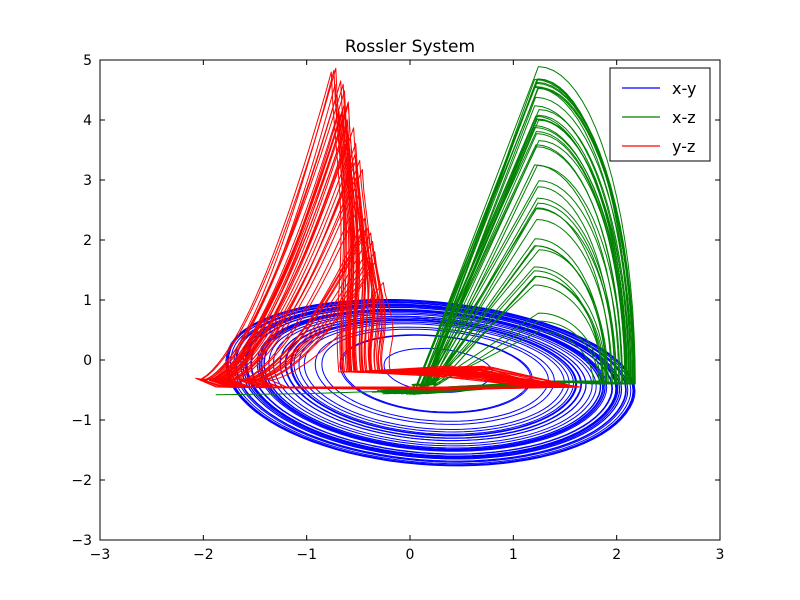 Image resolution: width=800 pixels, height=600 pixels. Describe the element at coordinates (410, 47) in the screenshot. I see `chart-title: Rossler System` at that location.